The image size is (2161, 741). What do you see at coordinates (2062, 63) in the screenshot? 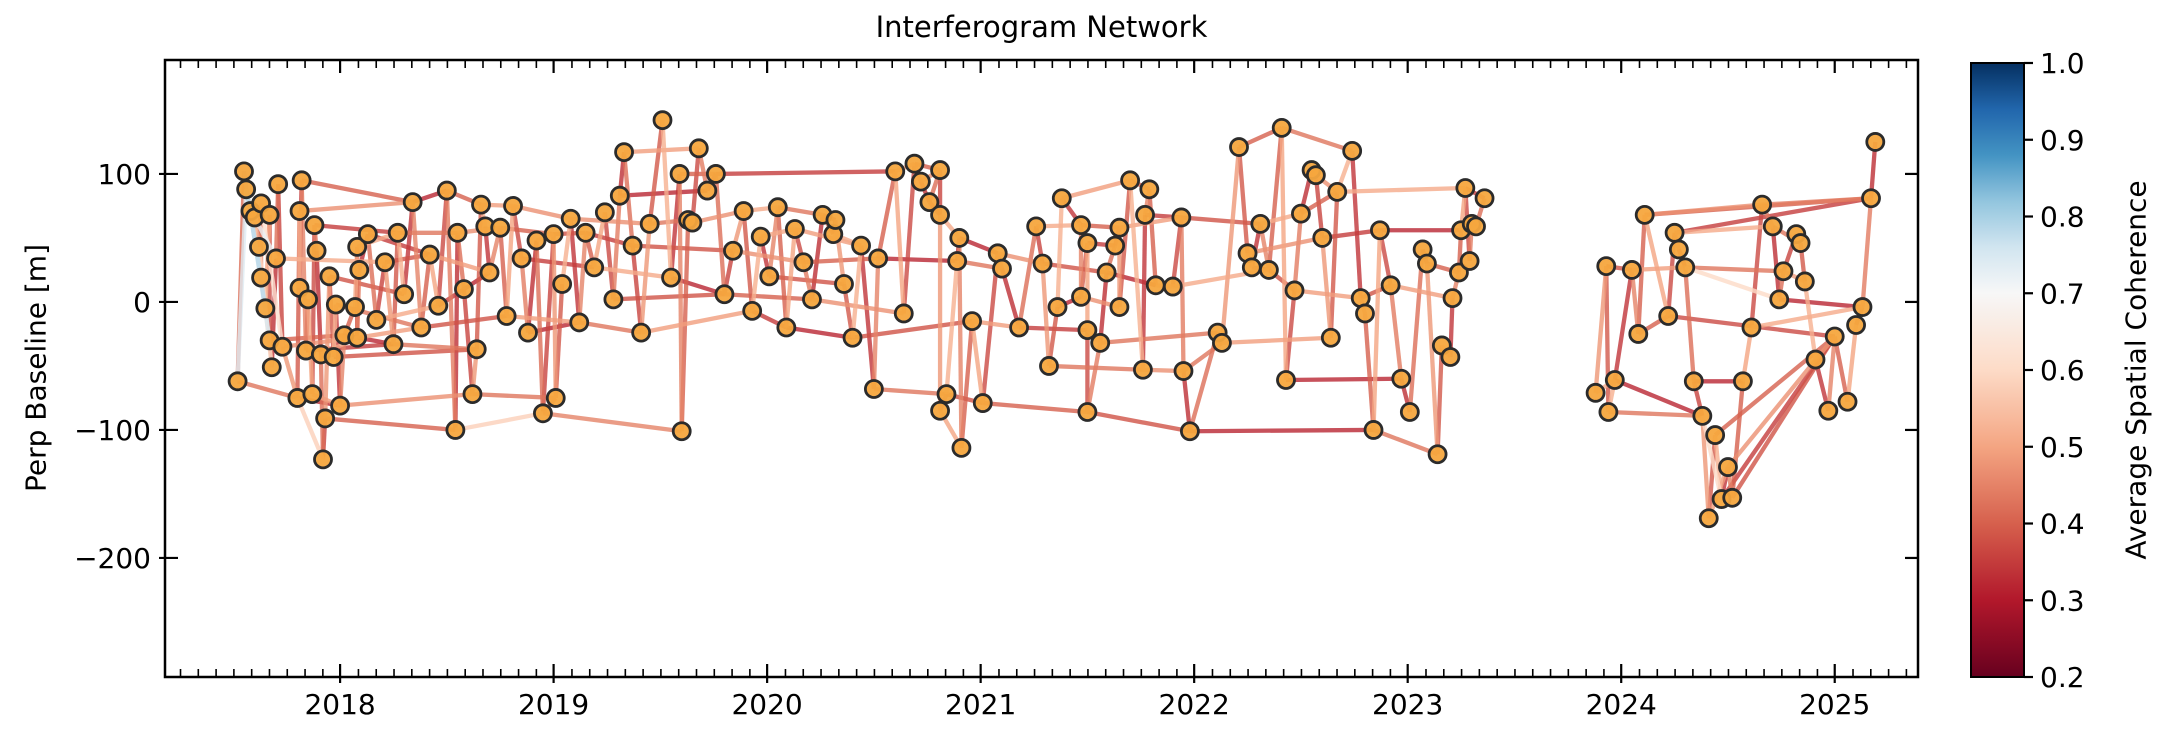
I see `colorbar-tick-label: 1.0` at bounding box center [2062, 63].